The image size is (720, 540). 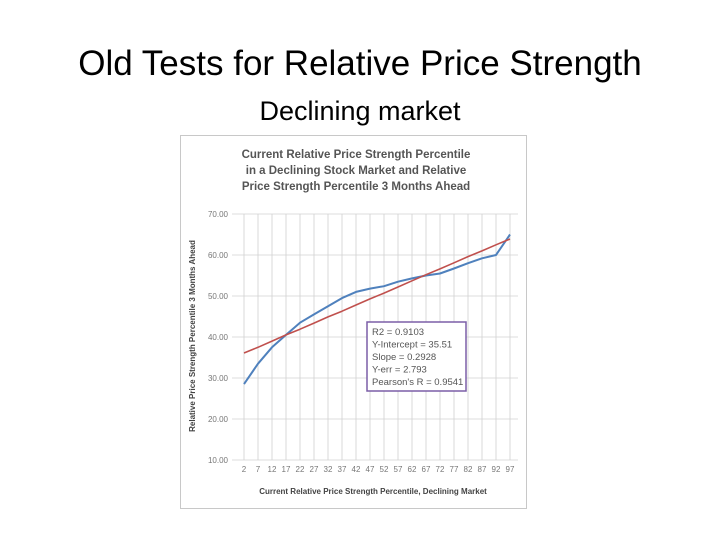 I want to click on y-tick-label: 60.00, so click(x=218, y=255).